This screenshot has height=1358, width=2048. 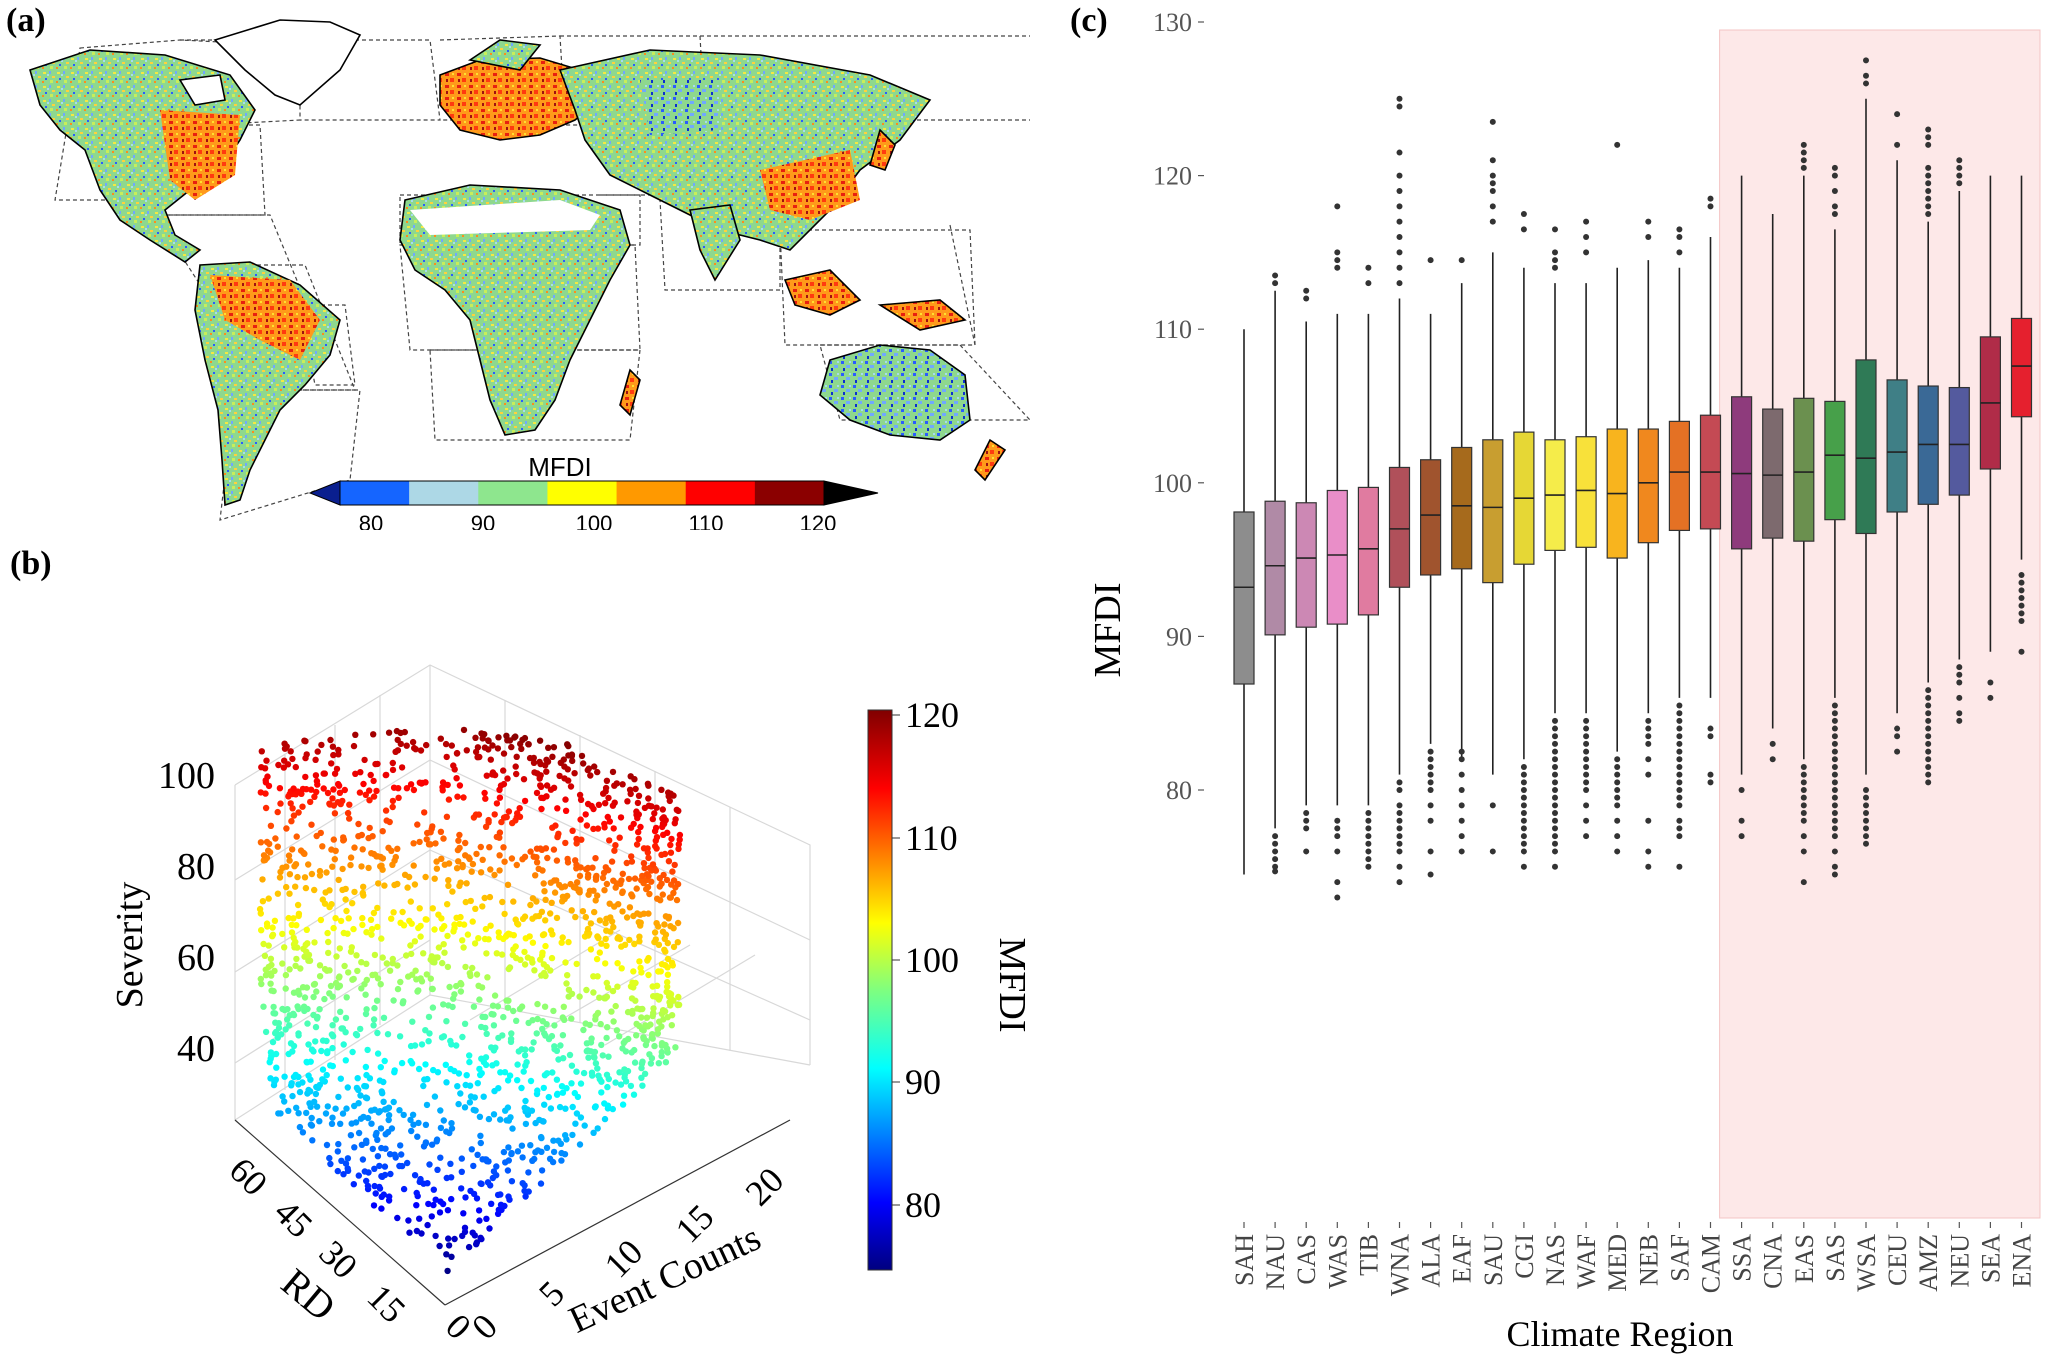 I want to click on y-tick: 45, so click(x=294, y=1219).